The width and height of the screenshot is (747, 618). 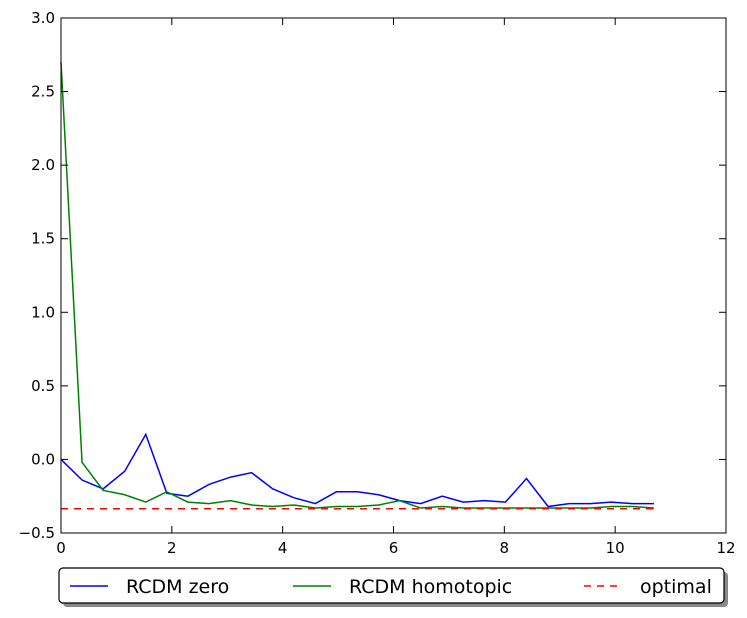 What do you see at coordinates (430, 587) in the screenshot?
I see `legend-label-rcdm-homotopic: RCDM homotopic` at bounding box center [430, 587].